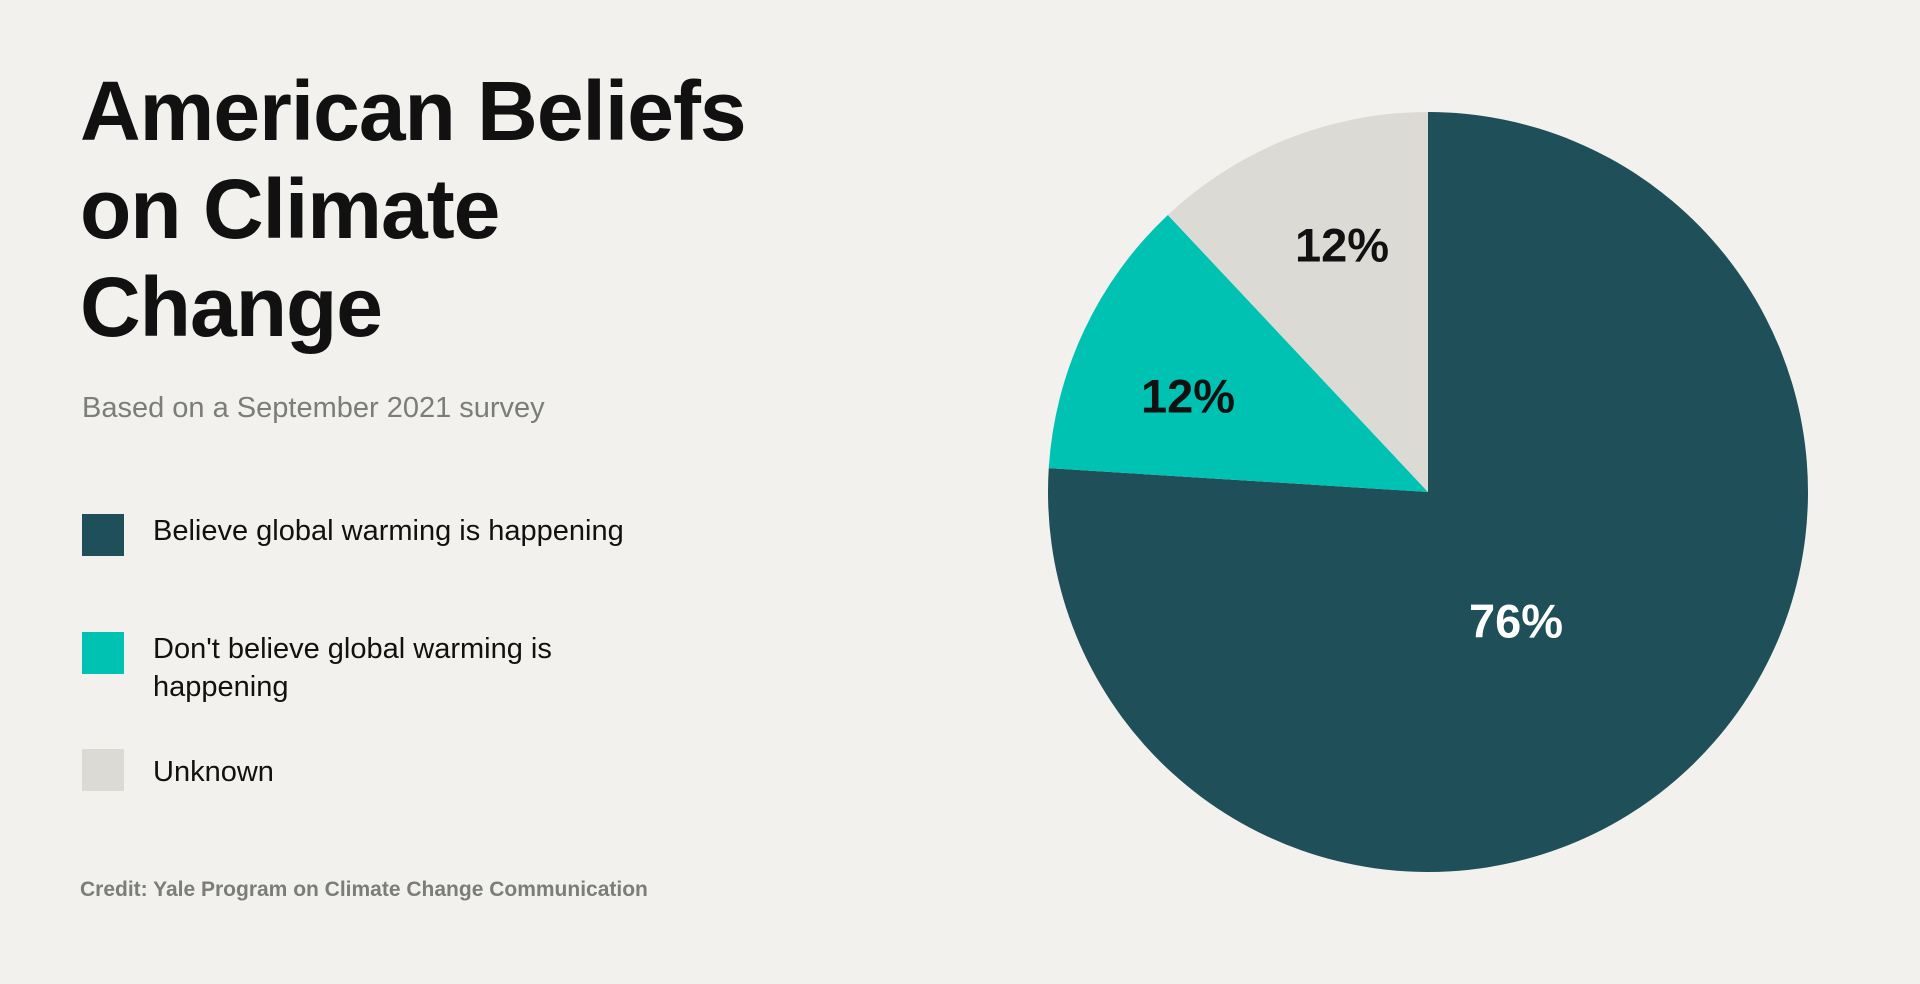  I want to click on slice-data-label: 76%, so click(1516, 620).